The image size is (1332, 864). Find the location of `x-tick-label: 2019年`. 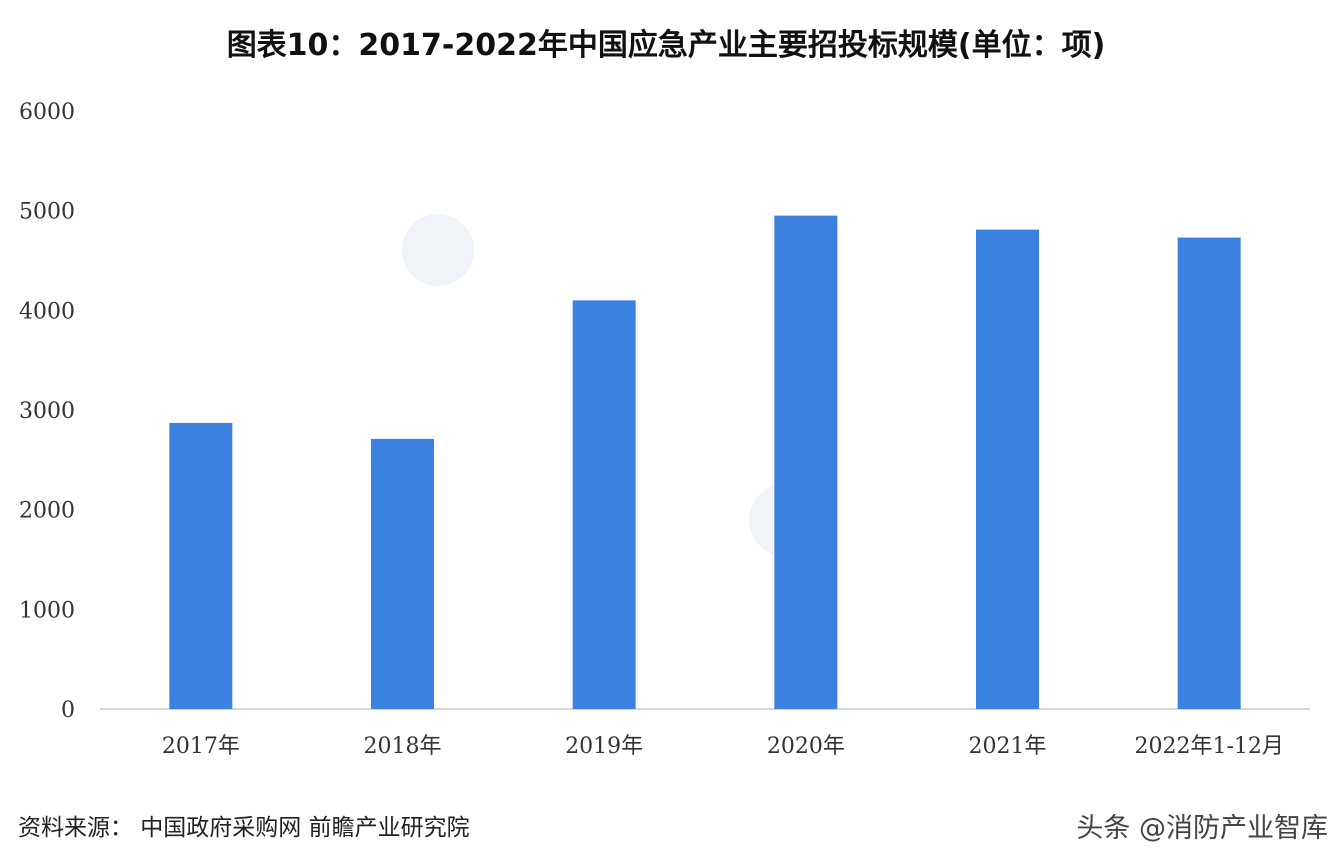

x-tick-label: 2019年 is located at coordinates (604, 746).